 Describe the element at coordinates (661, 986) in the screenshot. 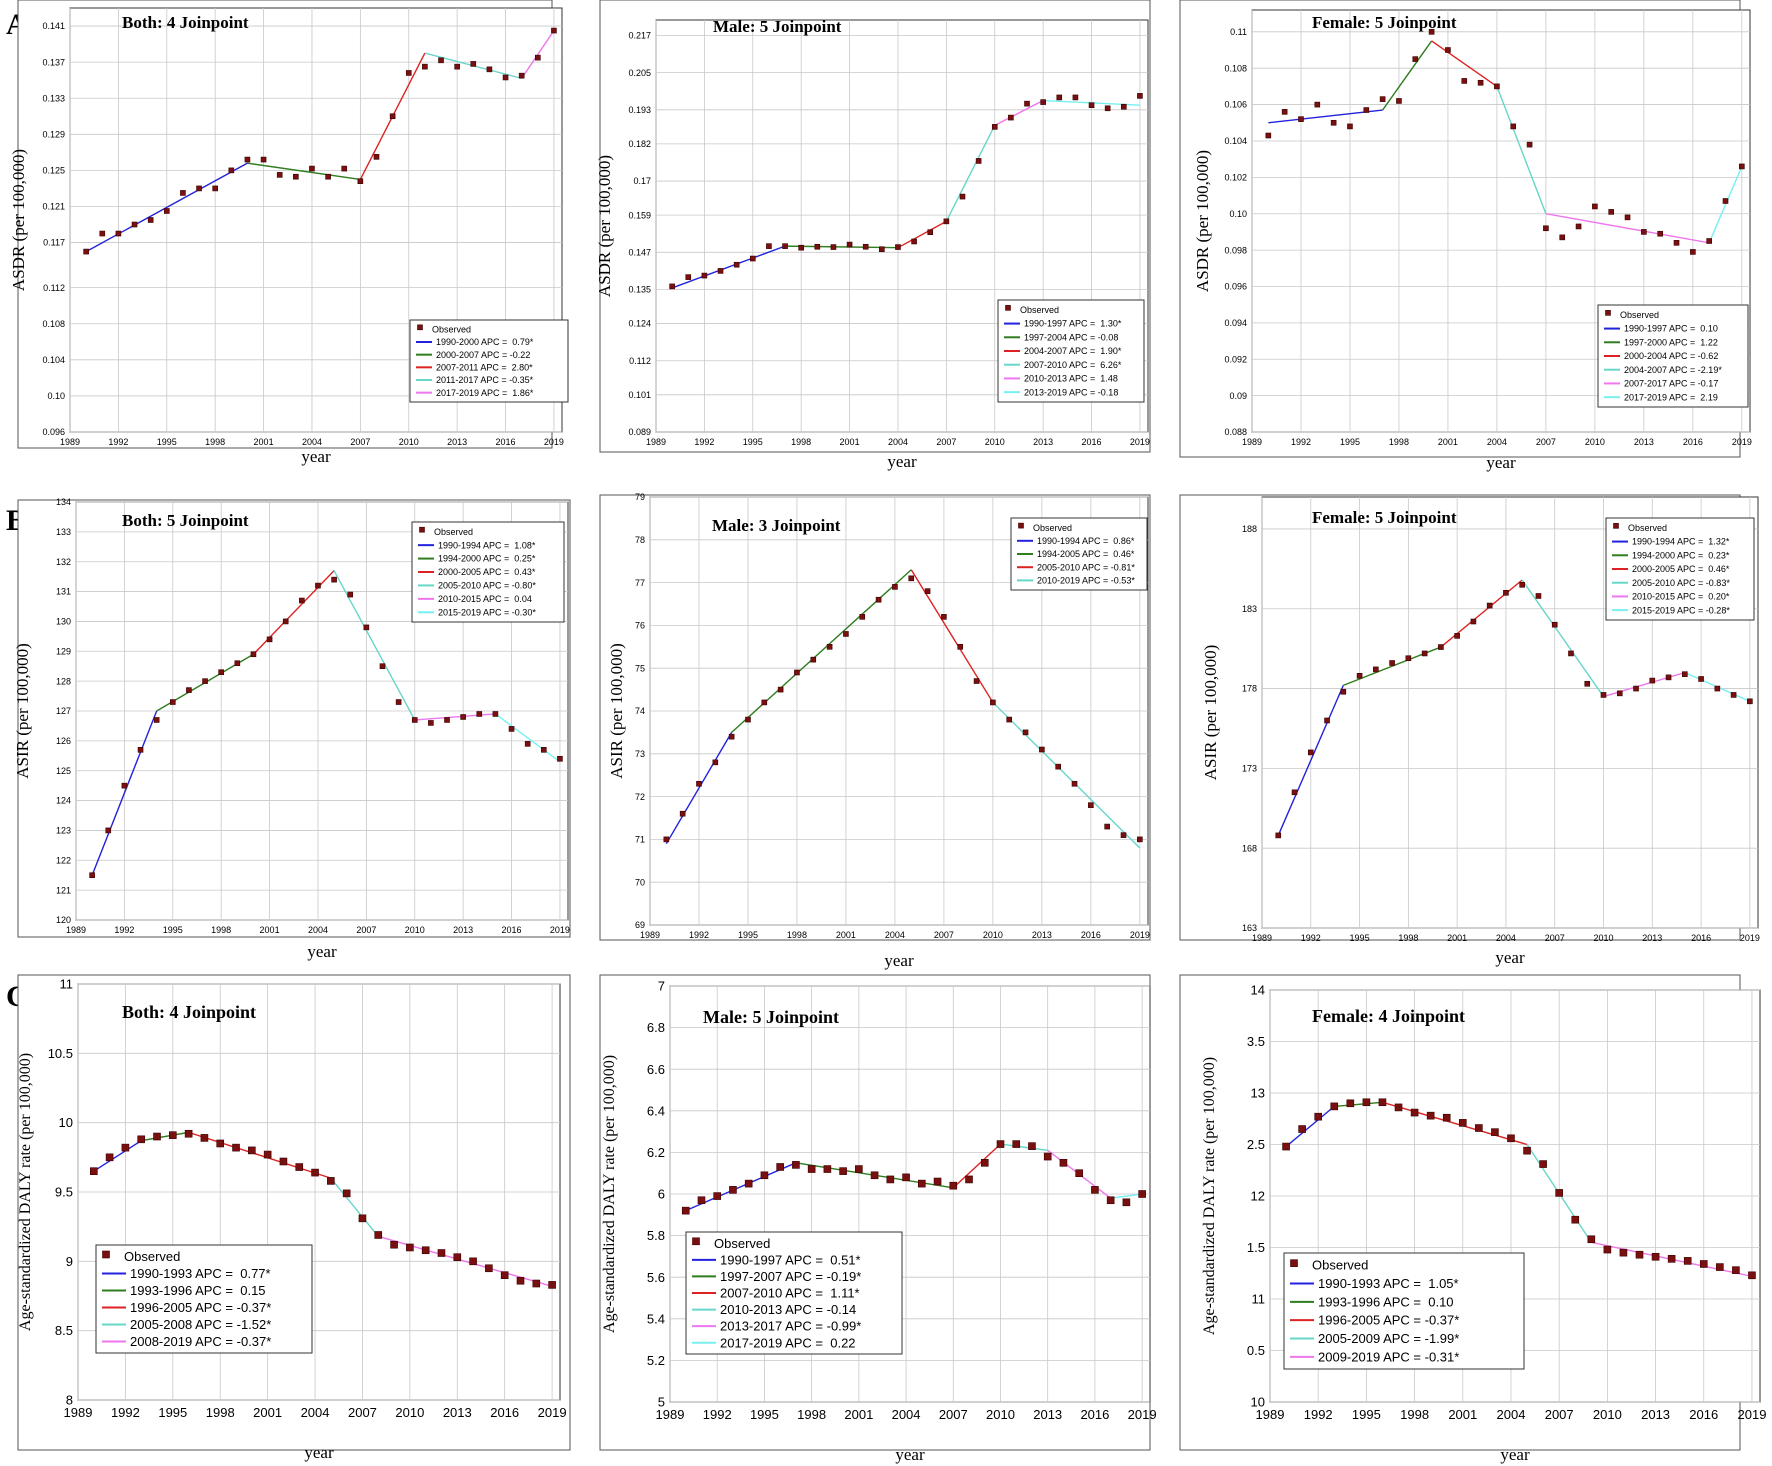

I see `y-tick-label: 7` at that location.